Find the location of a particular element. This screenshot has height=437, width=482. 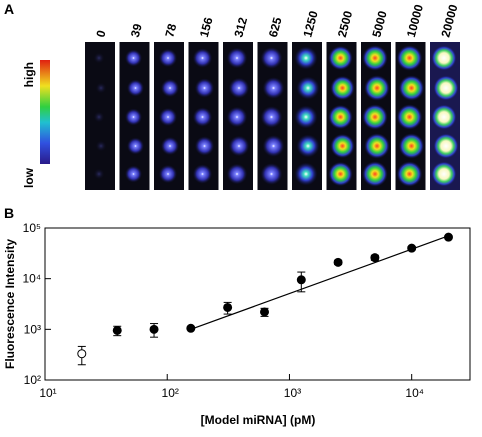

x-tick-label: 10³ is located at coordinates (292, 393).